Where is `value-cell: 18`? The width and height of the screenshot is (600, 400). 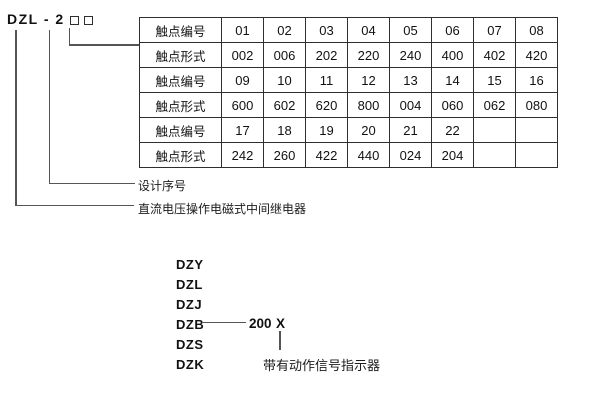
value-cell: 18 is located at coordinates (284, 130).